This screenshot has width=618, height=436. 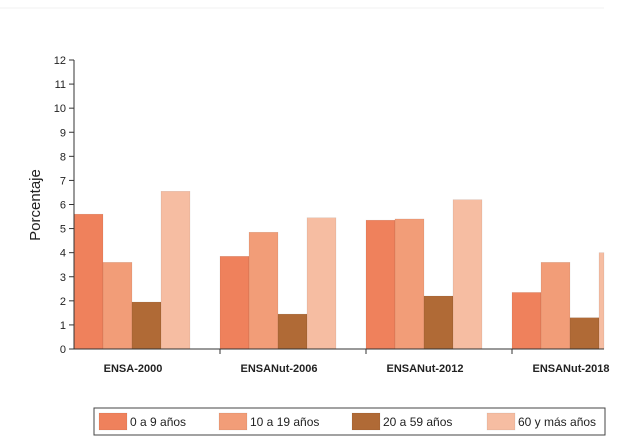 I want to click on y-tick-label-12: 12, so click(x=60, y=61).